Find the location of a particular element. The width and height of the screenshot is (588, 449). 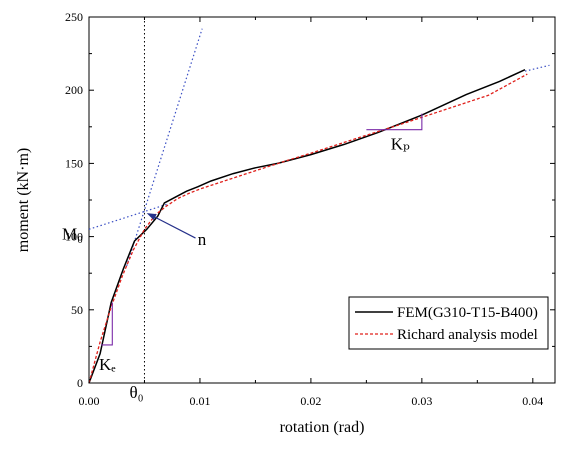

y-tick-label: 0 is located at coordinates (80, 383).